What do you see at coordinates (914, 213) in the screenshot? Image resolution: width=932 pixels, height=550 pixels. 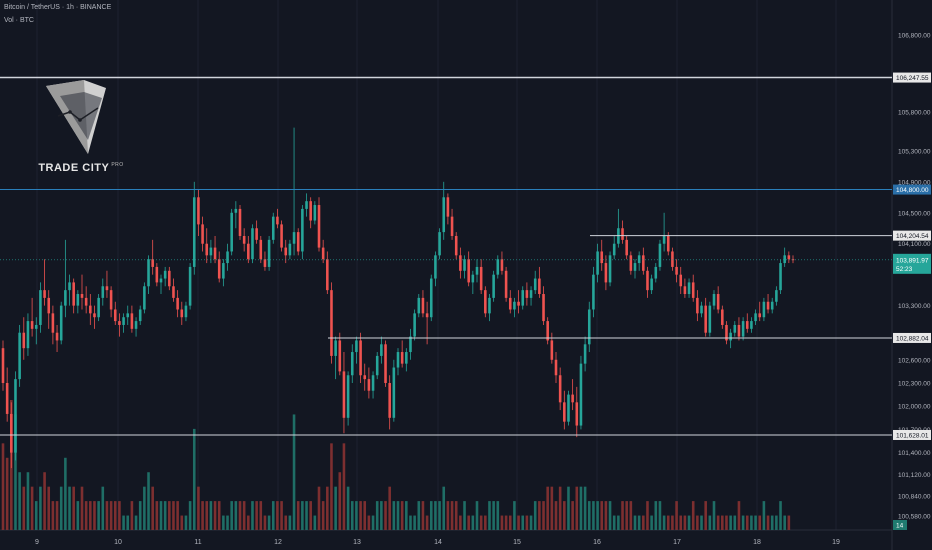 I see `price-tick-label: 104,500.00` at bounding box center [914, 213].